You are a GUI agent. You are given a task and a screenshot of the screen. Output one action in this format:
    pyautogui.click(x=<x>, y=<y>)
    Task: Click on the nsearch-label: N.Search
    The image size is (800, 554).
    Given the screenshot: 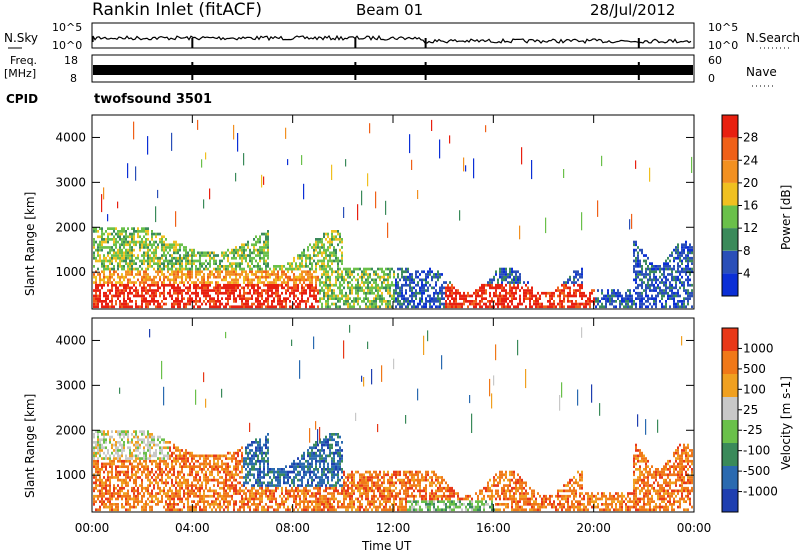 What is the action you would take?
    pyautogui.click(x=773, y=38)
    